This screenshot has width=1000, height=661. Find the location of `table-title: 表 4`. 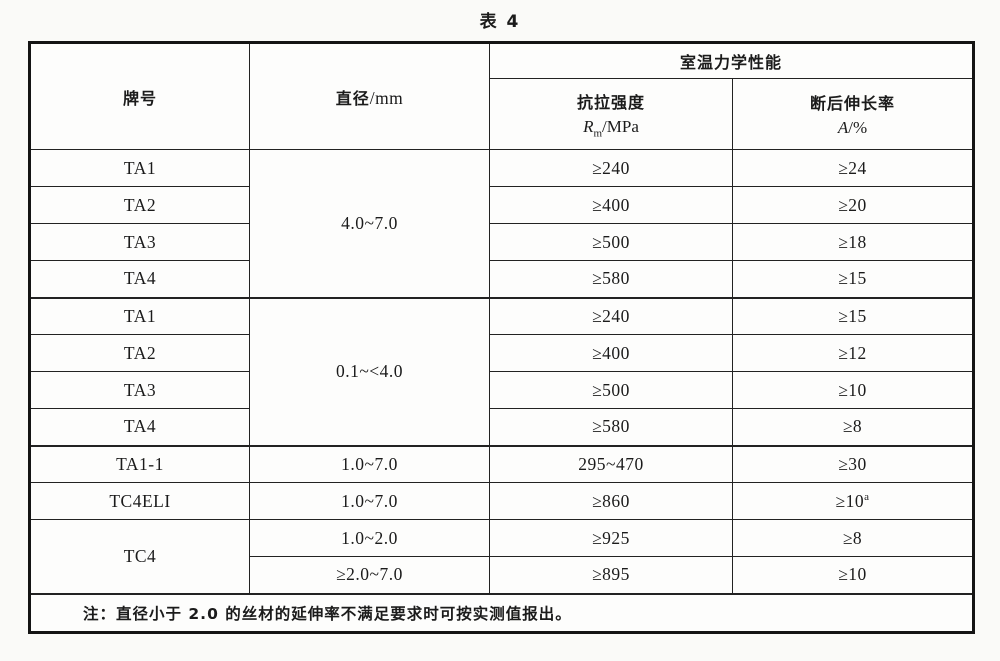

table-title: 表 4 is located at coordinates (500, 22).